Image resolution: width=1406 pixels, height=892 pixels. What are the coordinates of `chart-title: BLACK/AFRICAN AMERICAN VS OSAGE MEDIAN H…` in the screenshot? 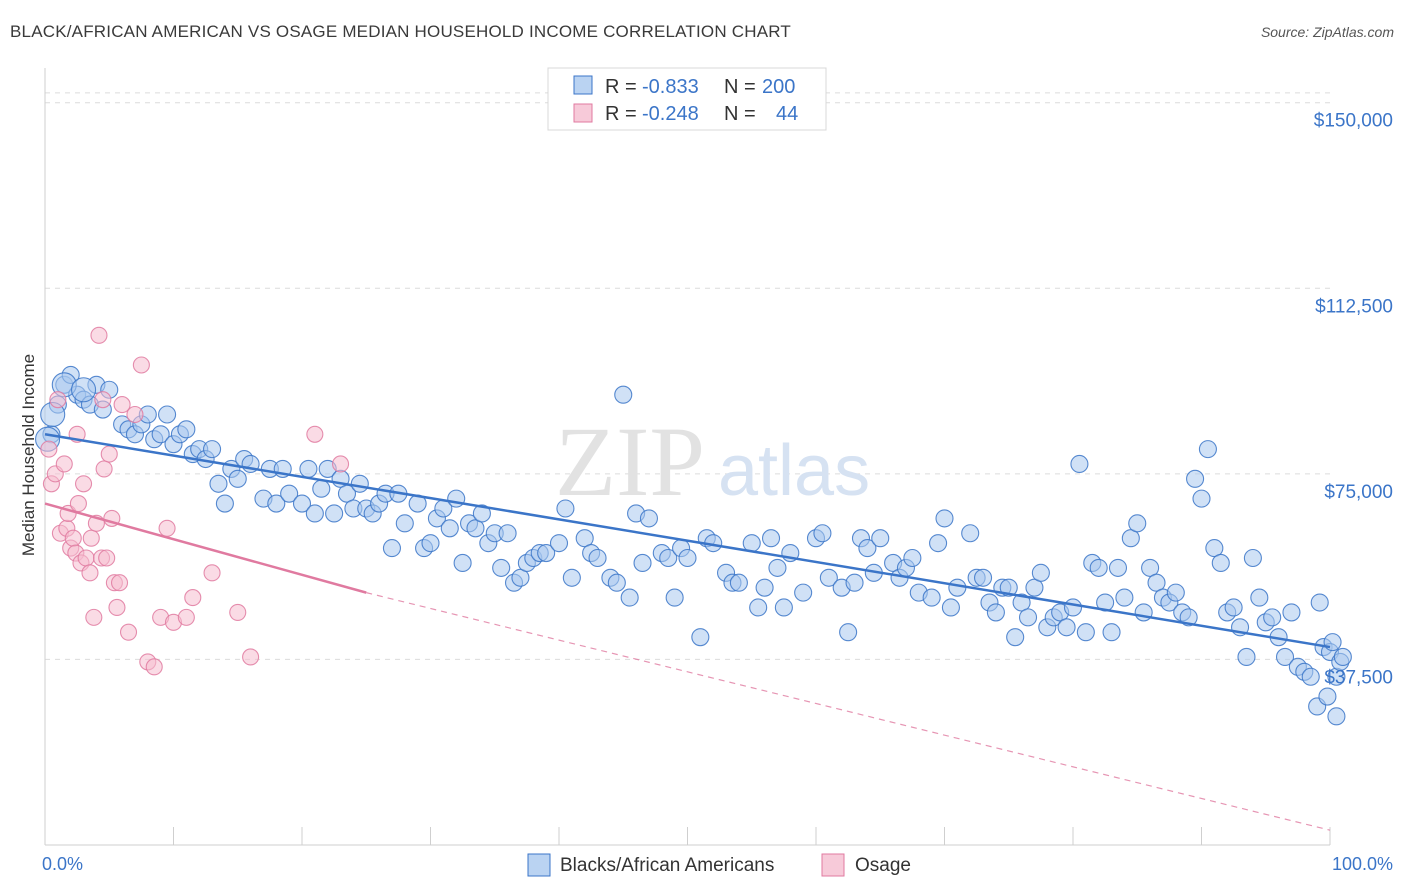 It's located at (400, 31).